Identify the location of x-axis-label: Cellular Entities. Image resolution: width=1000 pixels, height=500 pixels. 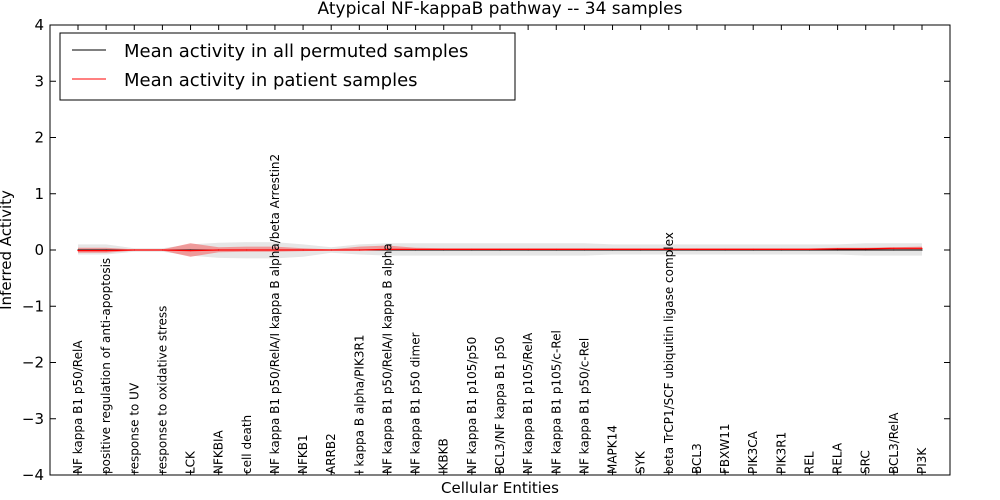
(500, 488).